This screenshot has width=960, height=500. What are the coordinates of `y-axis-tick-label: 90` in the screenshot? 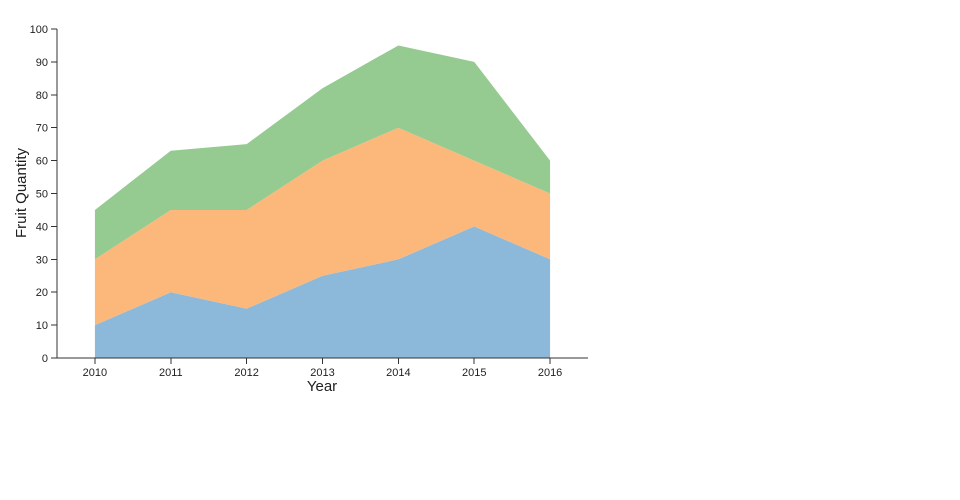 It's located at (42, 63).